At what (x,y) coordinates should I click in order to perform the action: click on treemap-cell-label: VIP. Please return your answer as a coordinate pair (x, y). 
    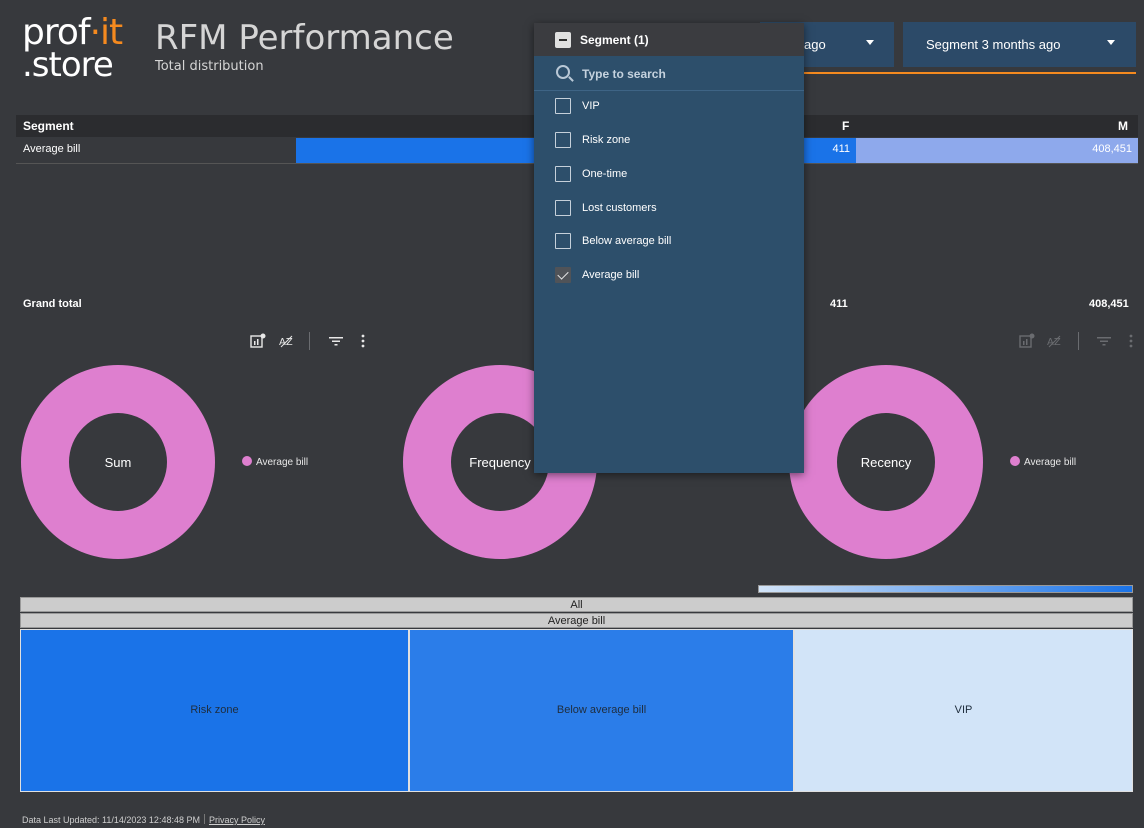
    Looking at the image, I should click on (963, 710).